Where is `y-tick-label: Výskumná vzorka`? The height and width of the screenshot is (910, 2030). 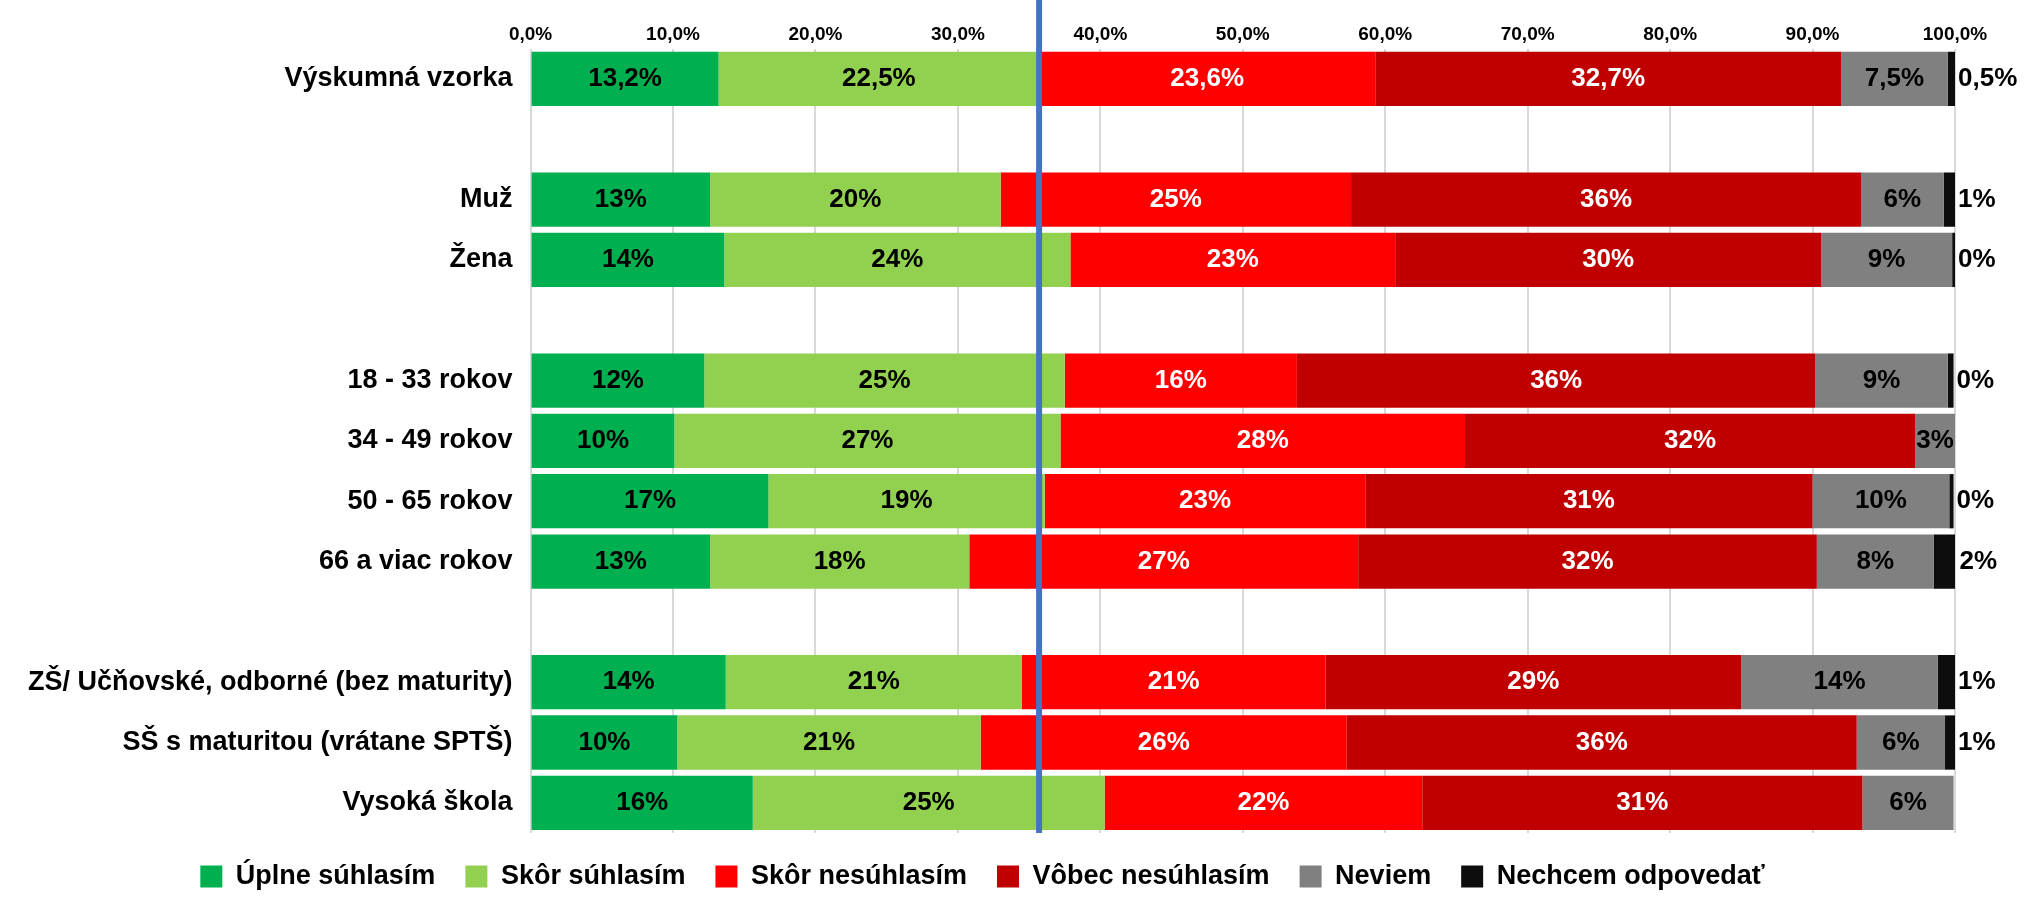
y-tick-label: Výskumná vzorka is located at coordinates (399, 77).